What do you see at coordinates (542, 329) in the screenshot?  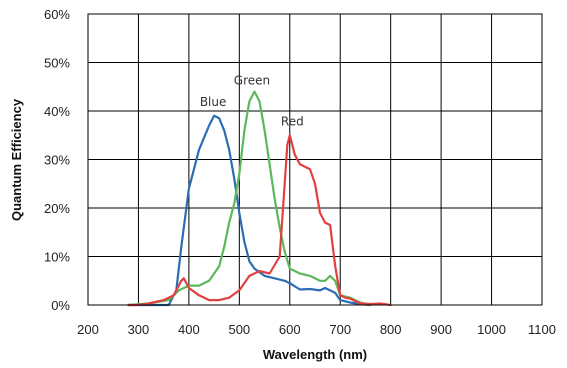 I see `x-tick-label: 1100` at bounding box center [542, 329].